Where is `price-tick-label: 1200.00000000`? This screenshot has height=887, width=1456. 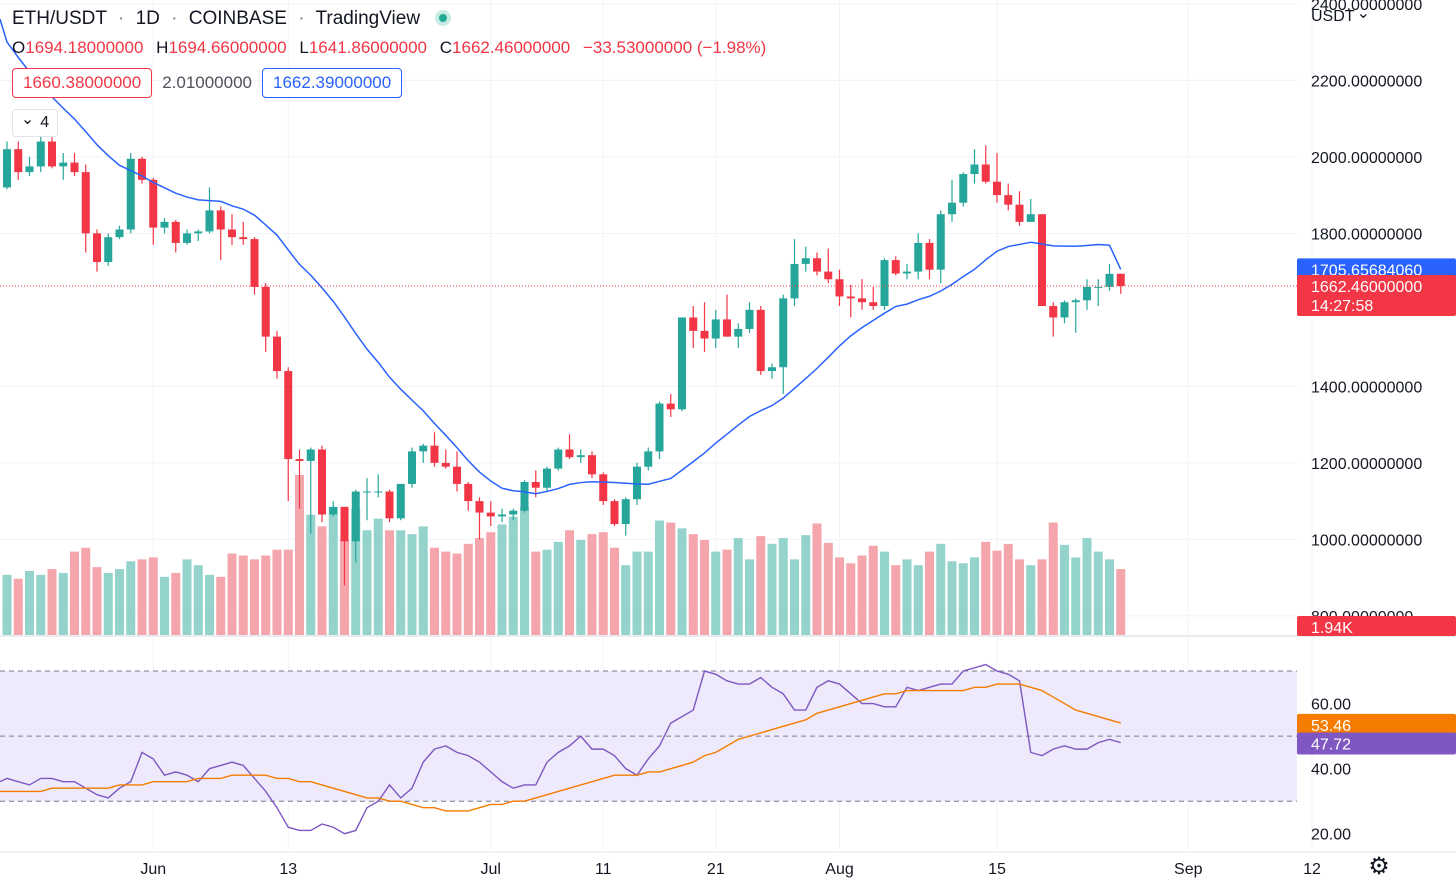
price-tick-label: 1200.00000000 is located at coordinates (1366, 464).